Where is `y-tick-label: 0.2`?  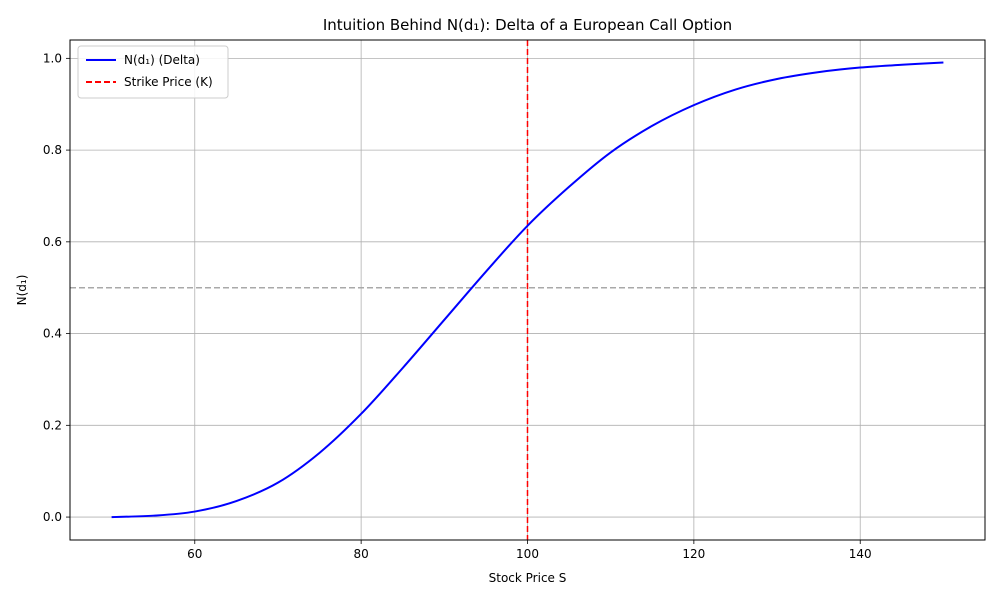 y-tick-label: 0.2 is located at coordinates (52, 425).